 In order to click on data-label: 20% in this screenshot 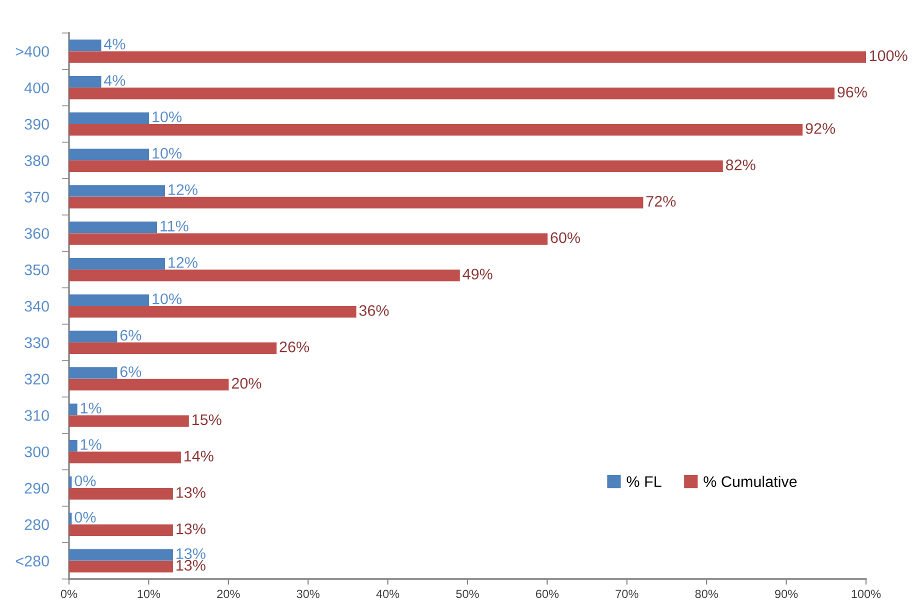, I will do `click(247, 383)`.